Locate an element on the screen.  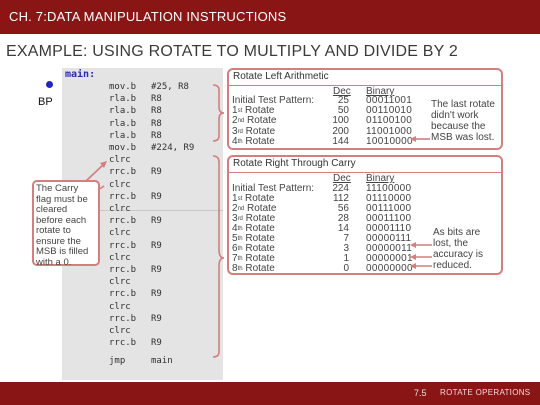
rotate-right-separator is located at coordinates (365, 172).